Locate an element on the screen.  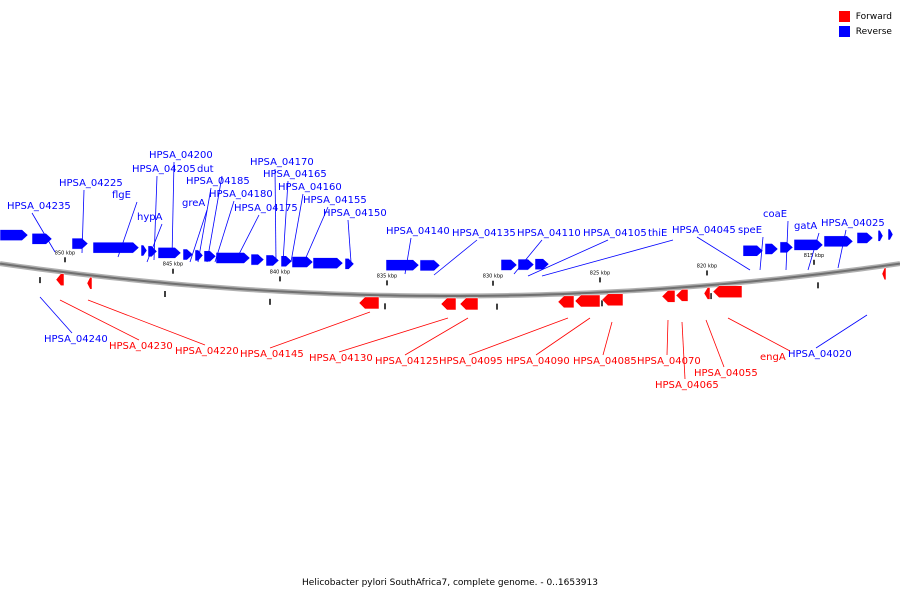
gene-label-reverse: thiE is located at coordinates (657, 233).